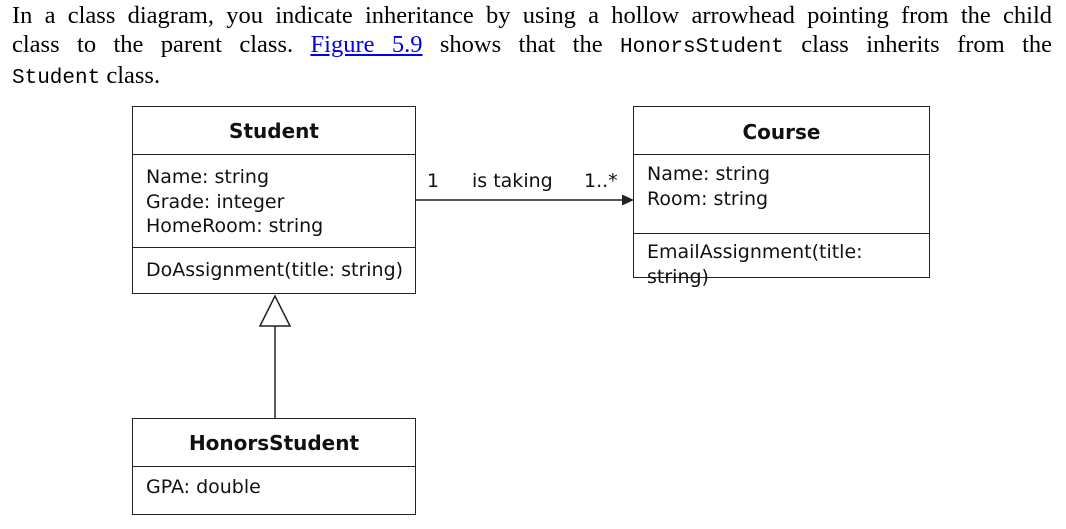 This screenshot has width=1066, height=529. Describe the element at coordinates (274, 131) in the screenshot. I see `class-name: Student` at that location.